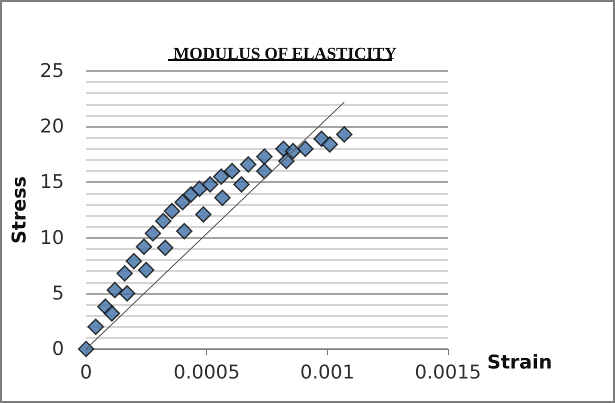 This screenshot has height=403, width=615. I want to click on y-axis-title: Stress, so click(19, 210).